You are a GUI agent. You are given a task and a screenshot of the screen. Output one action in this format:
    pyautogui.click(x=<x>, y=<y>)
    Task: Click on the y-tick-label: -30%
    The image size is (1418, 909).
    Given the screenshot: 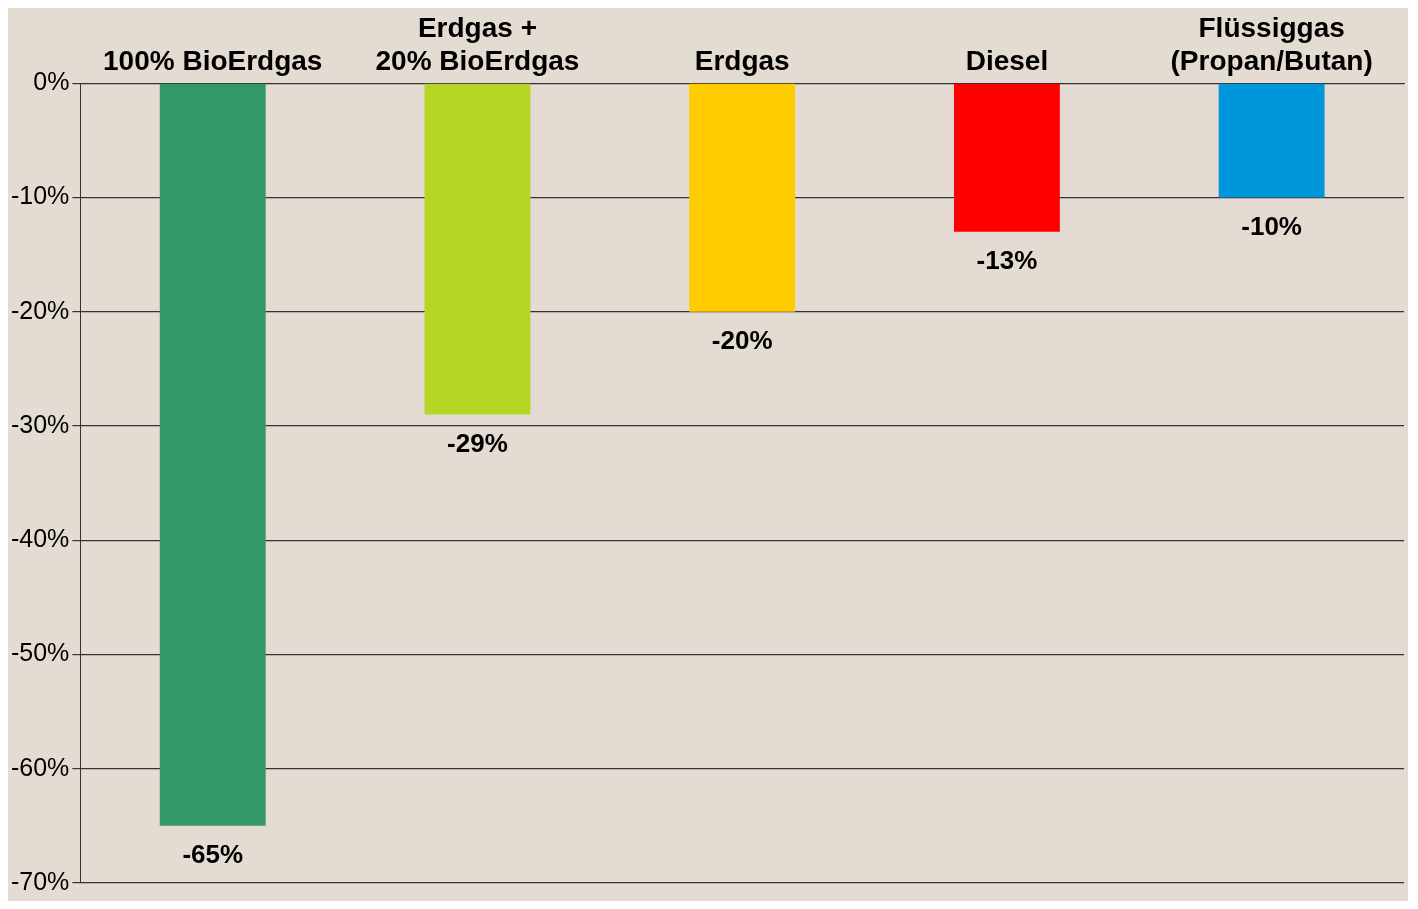 What is the action you would take?
    pyautogui.click(x=40, y=423)
    